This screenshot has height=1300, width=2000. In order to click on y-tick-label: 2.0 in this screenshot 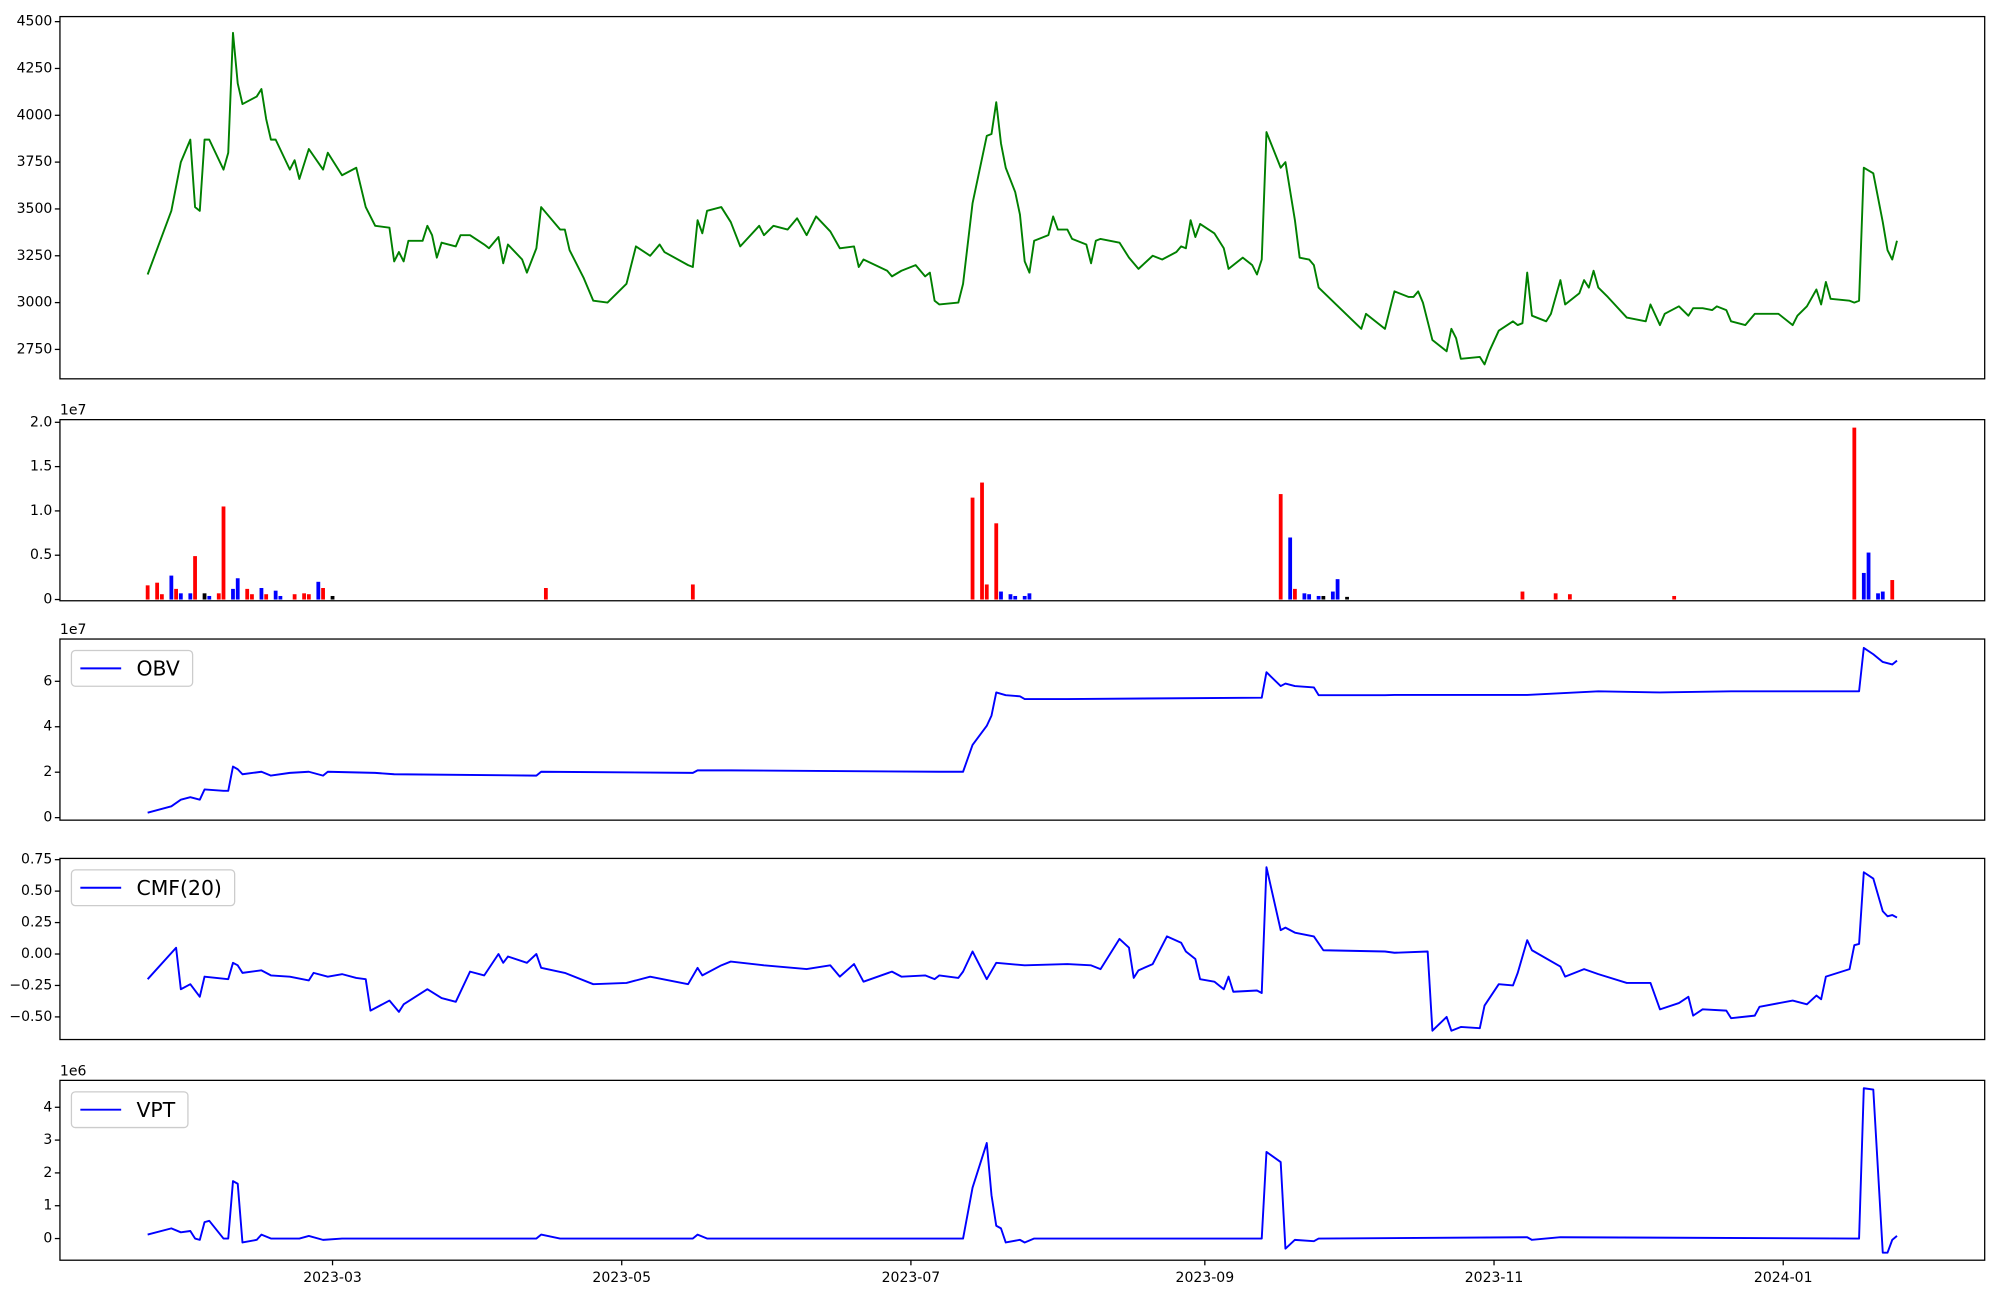, I will do `click(41, 422)`.